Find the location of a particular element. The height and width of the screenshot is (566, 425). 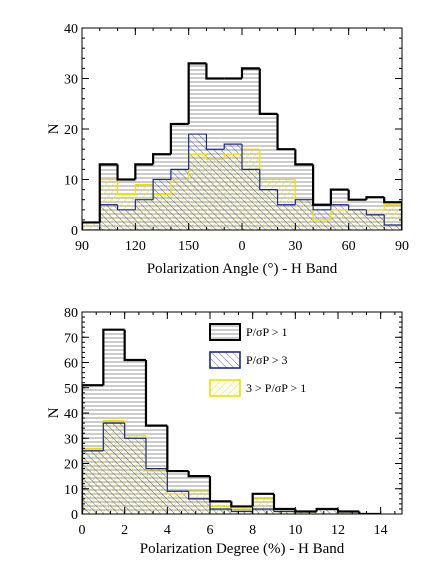

legend-label-p31: 3 > P/σP > 1 is located at coordinates (276, 388).